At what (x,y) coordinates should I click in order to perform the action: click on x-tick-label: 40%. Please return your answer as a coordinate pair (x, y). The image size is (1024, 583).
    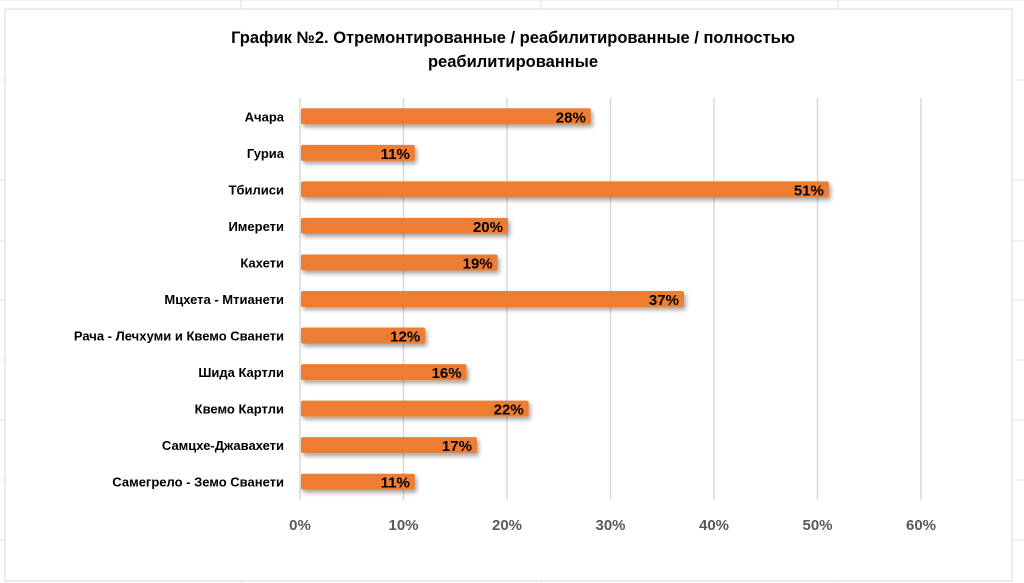
    Looking at the image, I should click on (714, 525).